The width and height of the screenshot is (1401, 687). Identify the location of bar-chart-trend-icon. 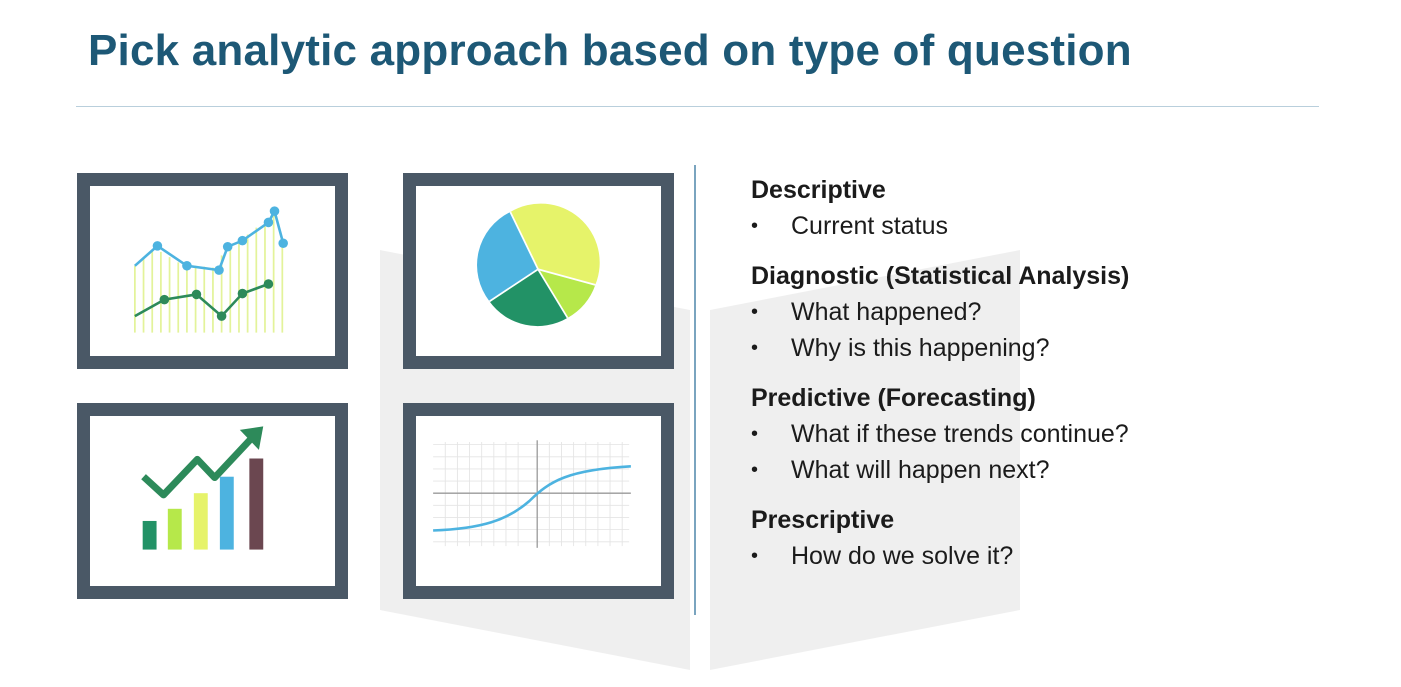
(202, 488).